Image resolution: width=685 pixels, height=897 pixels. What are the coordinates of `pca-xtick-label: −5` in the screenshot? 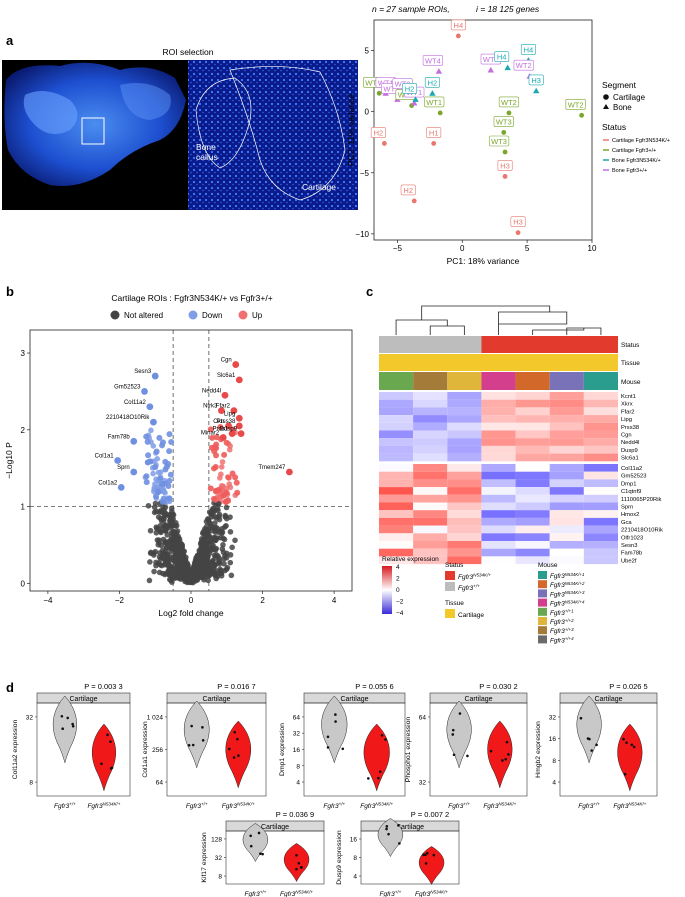 It's located at (398, 248).